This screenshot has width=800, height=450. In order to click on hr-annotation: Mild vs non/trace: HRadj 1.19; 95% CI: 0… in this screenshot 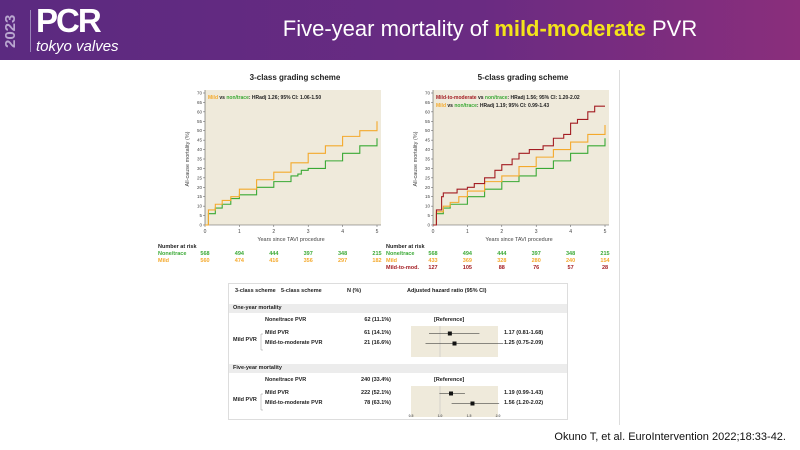, I will do `click(492, 106)`.